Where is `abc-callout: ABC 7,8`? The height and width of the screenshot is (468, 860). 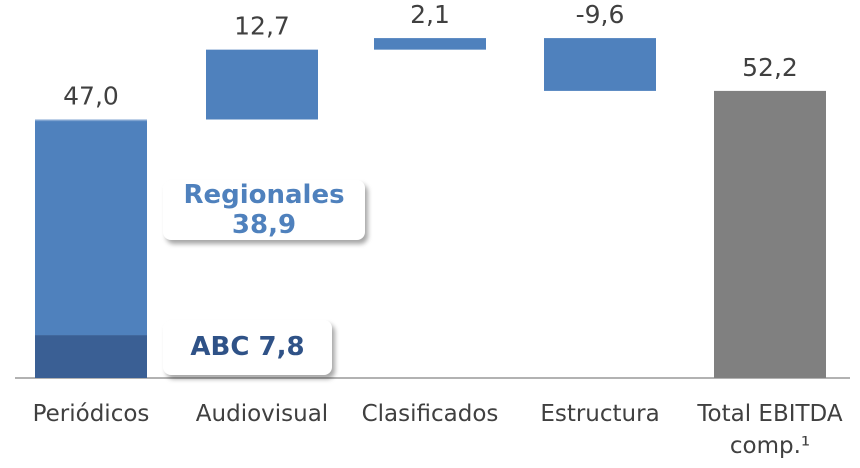
abc-callout: ABC 7,8 is located at coordinates (247, 347).